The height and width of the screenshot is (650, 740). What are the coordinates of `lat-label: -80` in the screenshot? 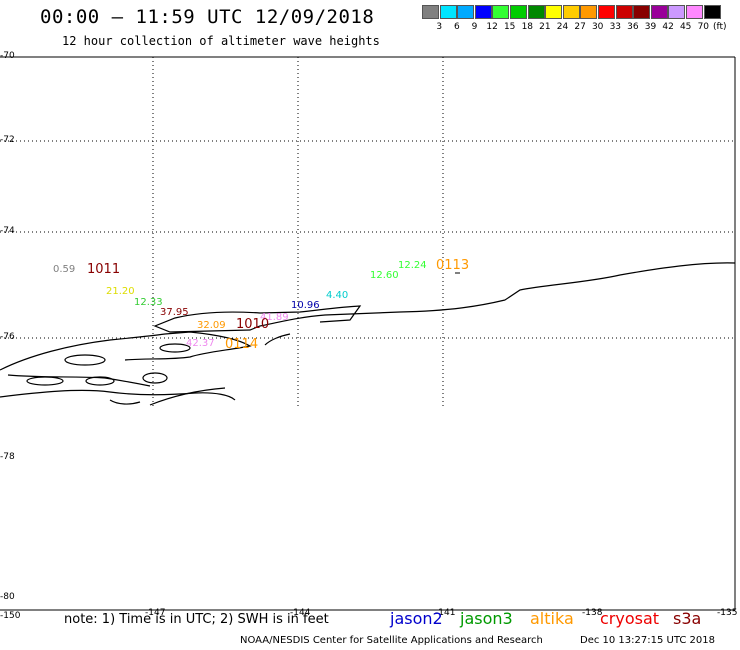 It's located at (7, 597).